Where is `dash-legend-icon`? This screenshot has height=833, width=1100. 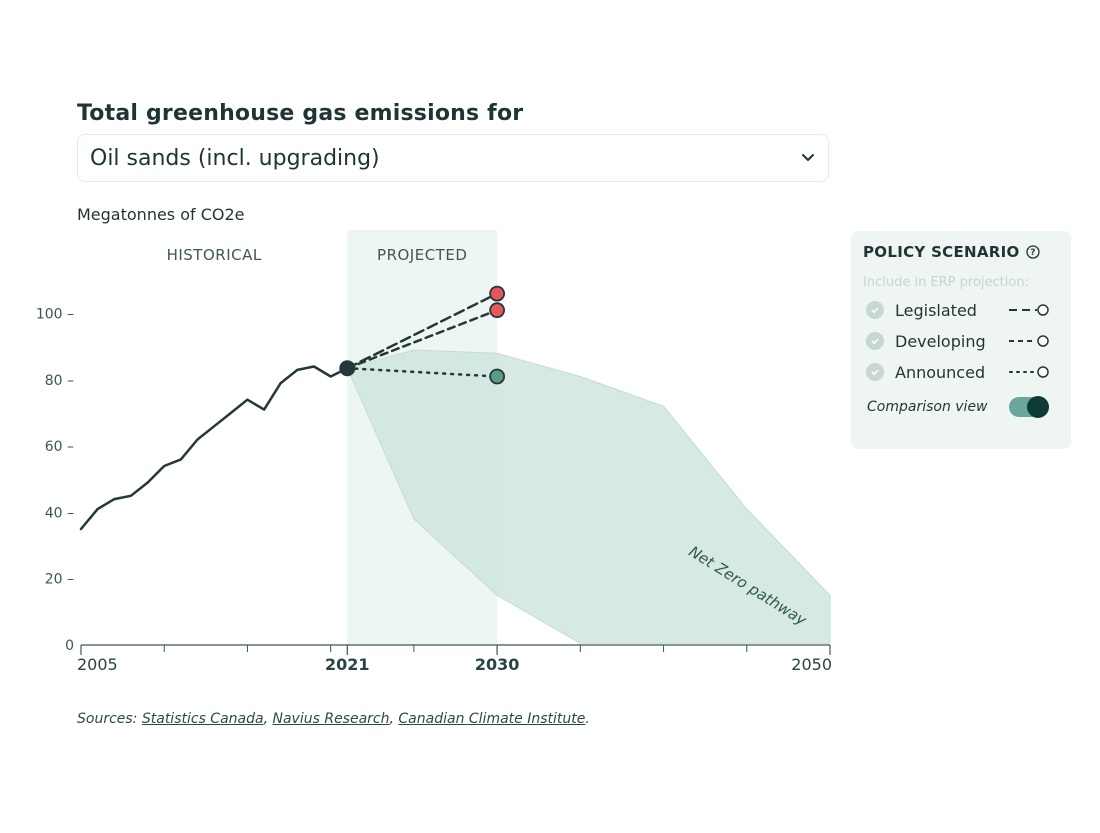
dash-legend-icon is located at coordinates (1029, 341).